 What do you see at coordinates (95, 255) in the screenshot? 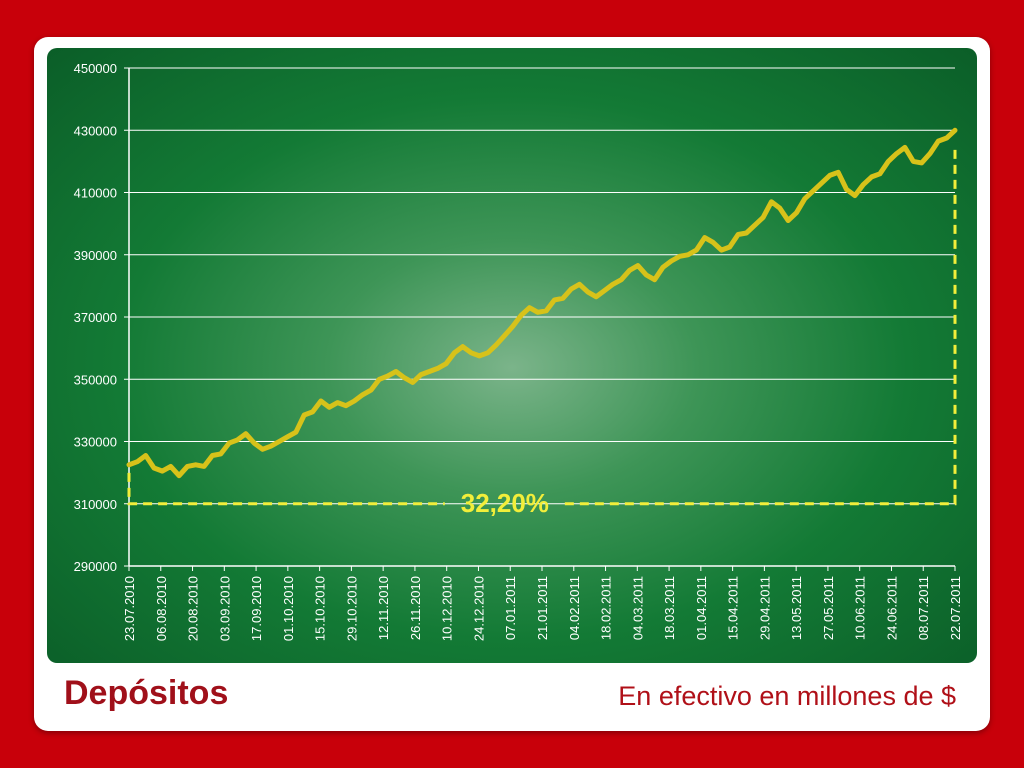
I see `y-tick-label: 390000` at bounding box center [95, 255].